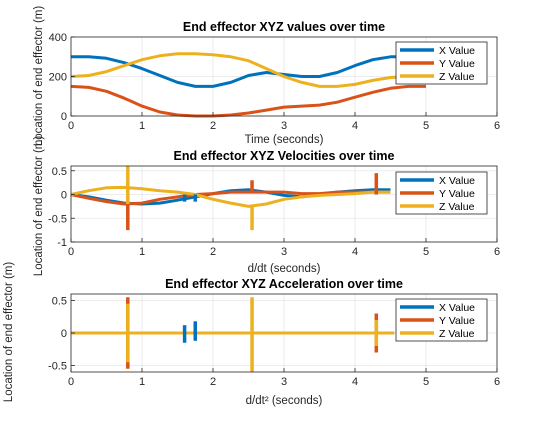  I want to click on x-axis-label-3: d/dt² (seconds), so click(284, 401).